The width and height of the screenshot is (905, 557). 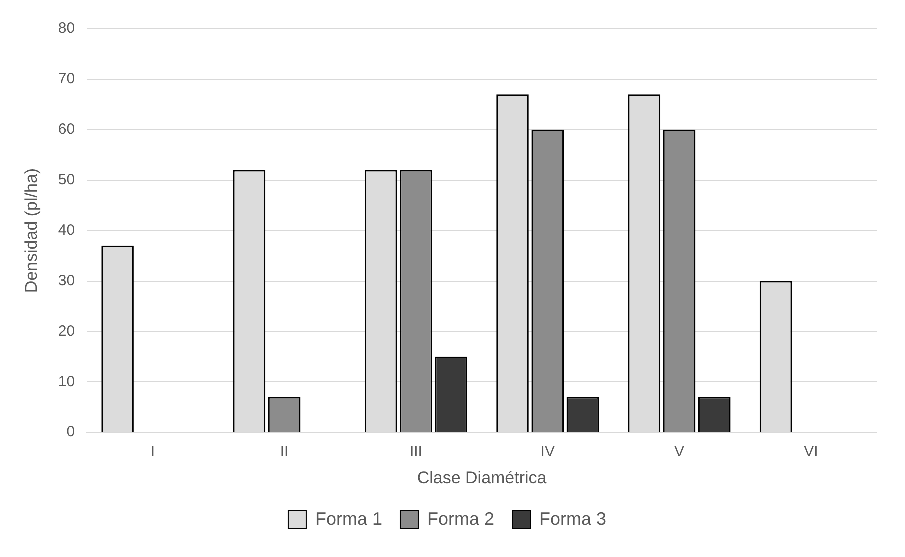 I want to click on legend-label: Forma 1, so click(x=349, y=518).